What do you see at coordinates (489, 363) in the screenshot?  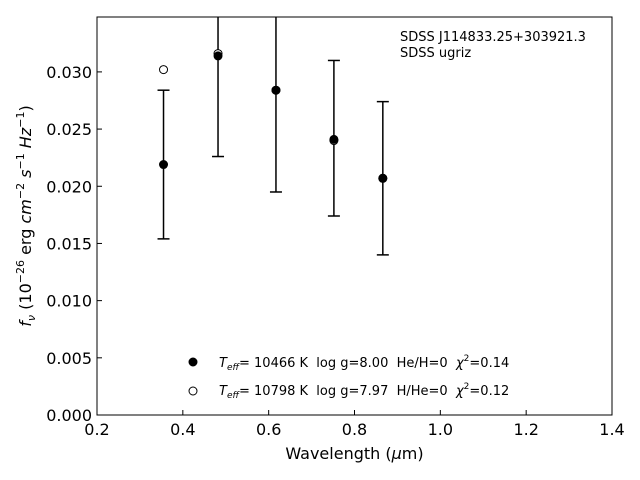 I see `legend-1-chi-val: =0.14` at bounding box center [489, 363].